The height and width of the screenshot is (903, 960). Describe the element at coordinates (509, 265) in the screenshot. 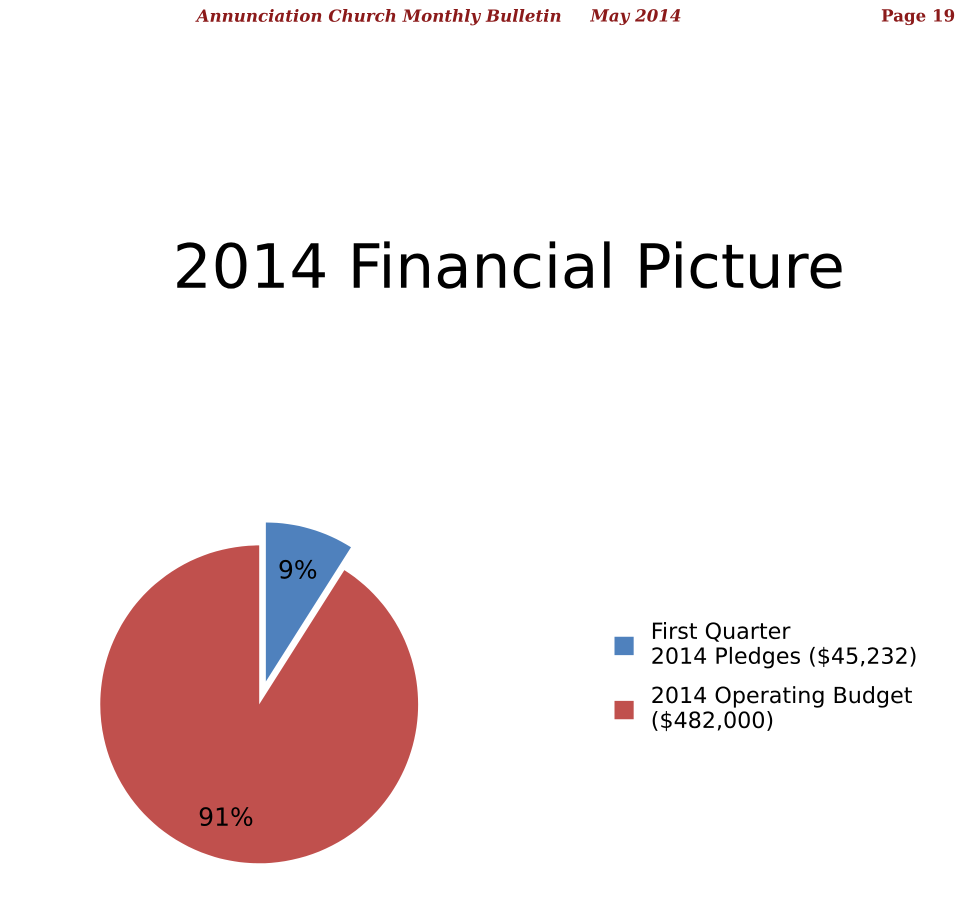

I see `chart-title: 2014 Financial Picture` at that location.